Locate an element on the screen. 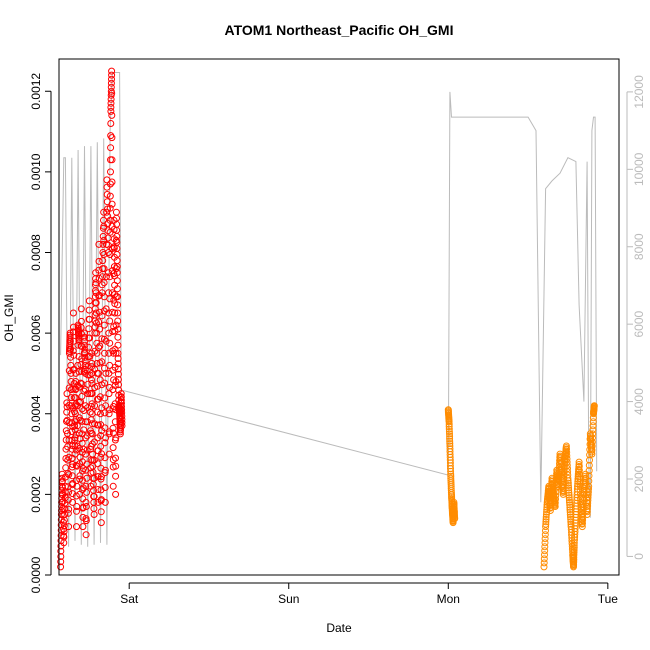 The image size is (650, 650). y-axis-label: OH_GMI is located at coordinates (9, 317).